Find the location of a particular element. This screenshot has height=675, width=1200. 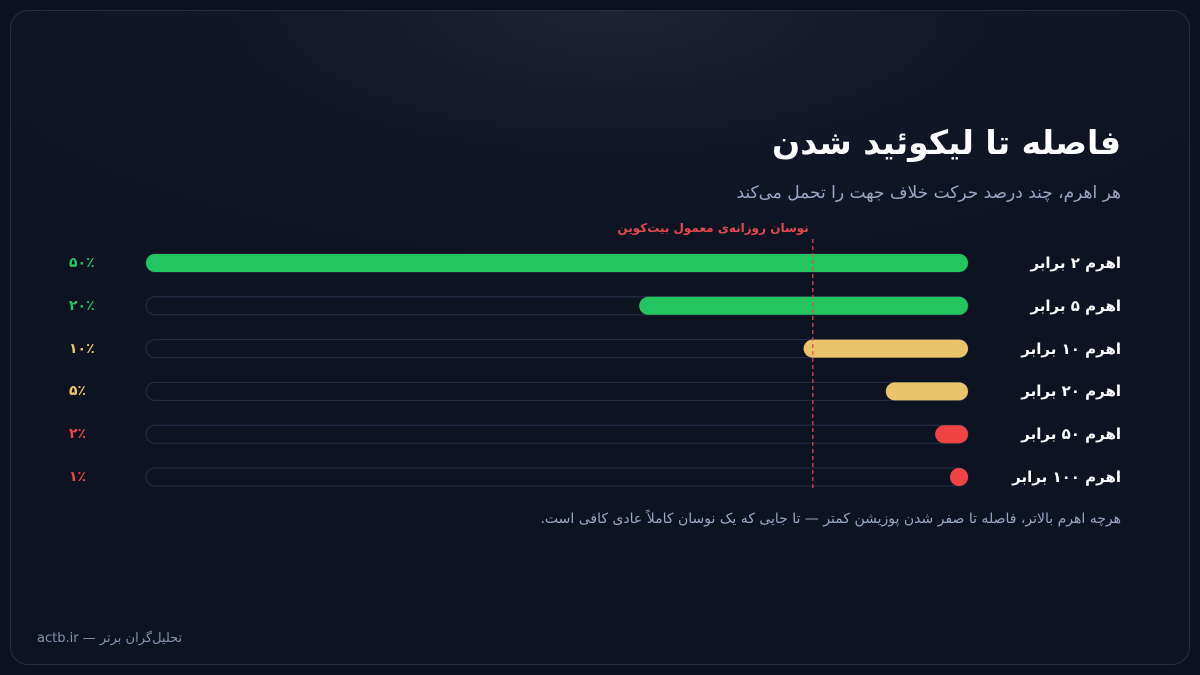

category-label: اهرم ۲ برابر is located at coordinates (1075, 263).